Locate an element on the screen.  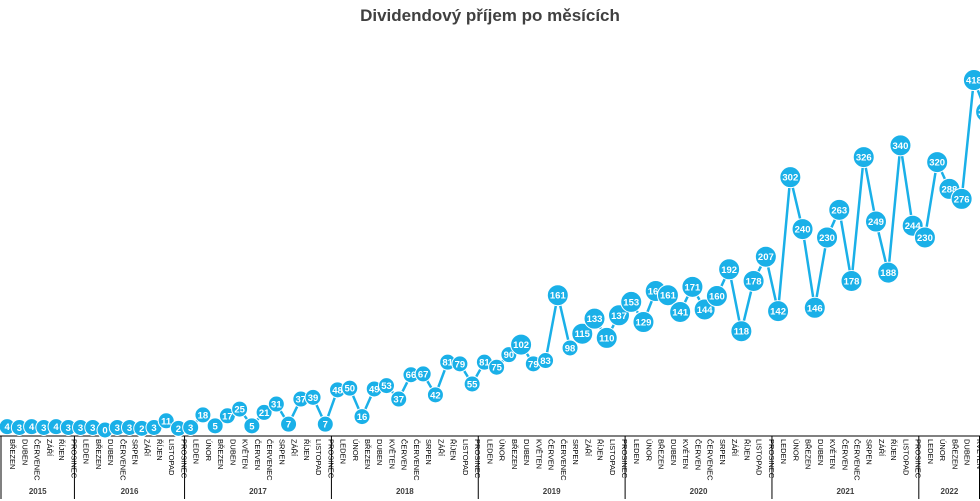
data-label: 67 is located at coordinates (423, 374).